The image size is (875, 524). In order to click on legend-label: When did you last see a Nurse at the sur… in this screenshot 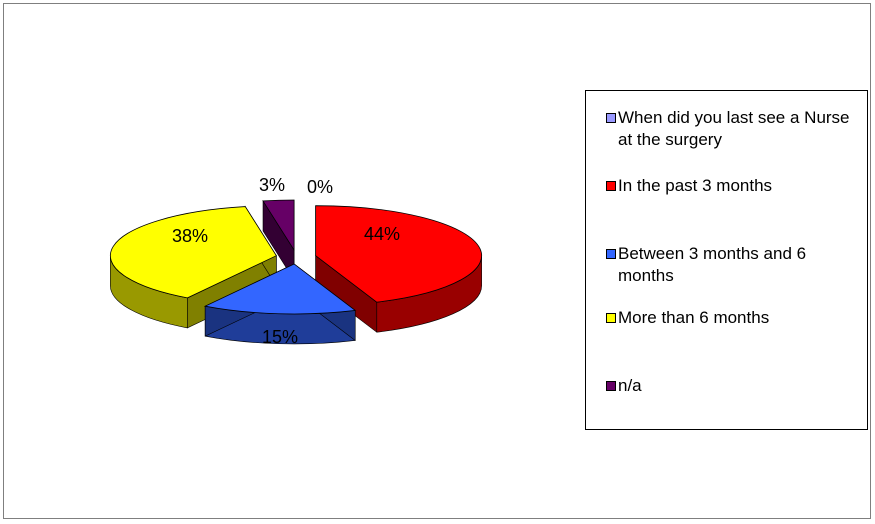, I will do `click(734, 128)`.